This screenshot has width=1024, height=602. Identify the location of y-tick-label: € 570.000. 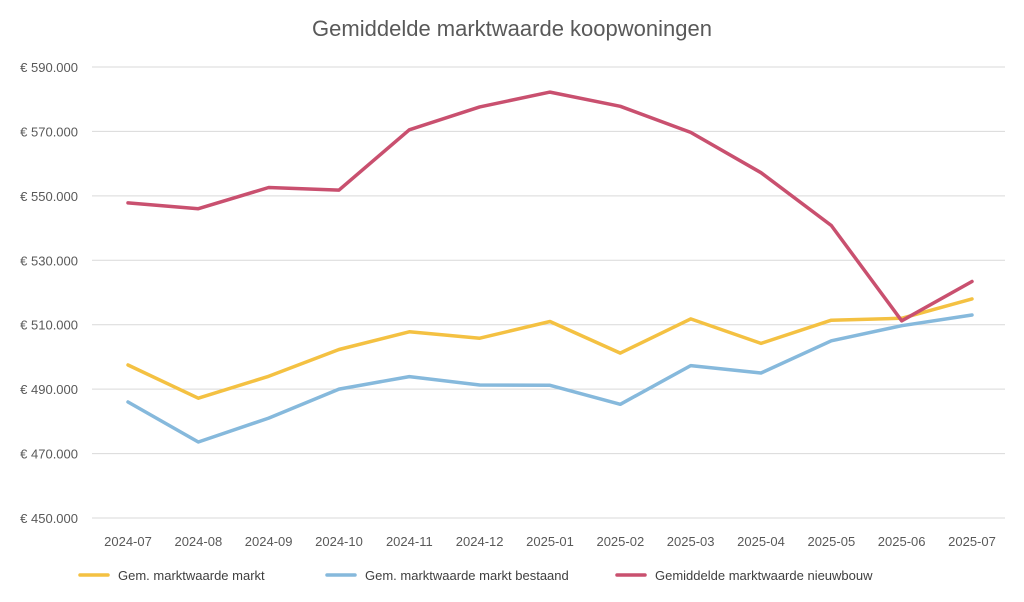
(49, 131).